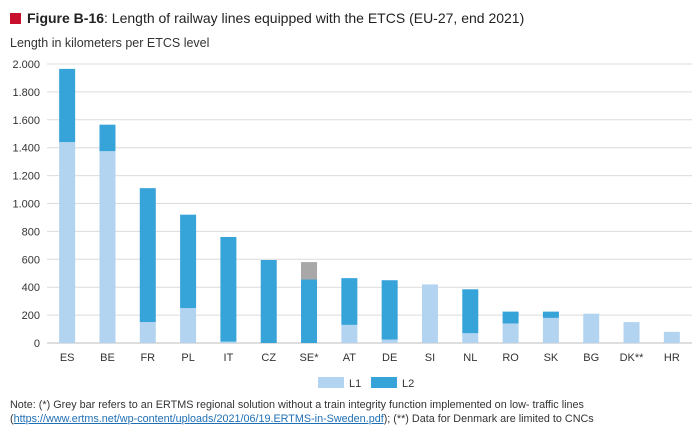  I want to click on x-tick-label: SE*, so click(310, 358).